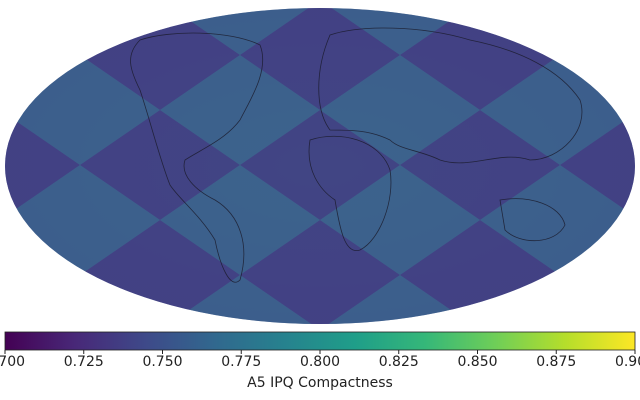 The height and width of the screenshot is (400, 640). I want to click on colorbar-label: A5 IPQ Compactness, so click(320, 383).